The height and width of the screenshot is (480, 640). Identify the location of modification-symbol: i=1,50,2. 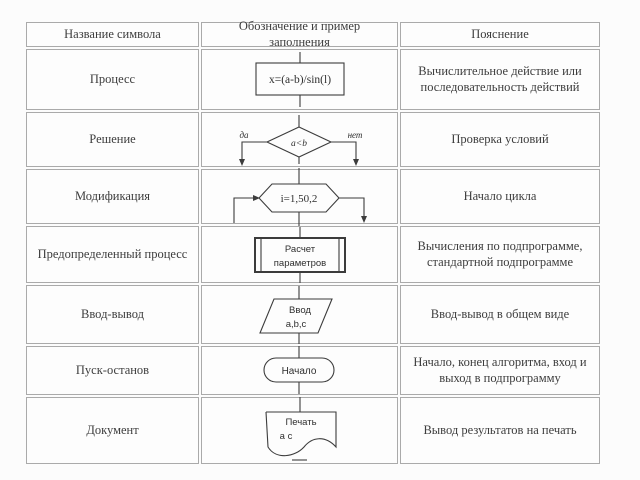
(299, 197).